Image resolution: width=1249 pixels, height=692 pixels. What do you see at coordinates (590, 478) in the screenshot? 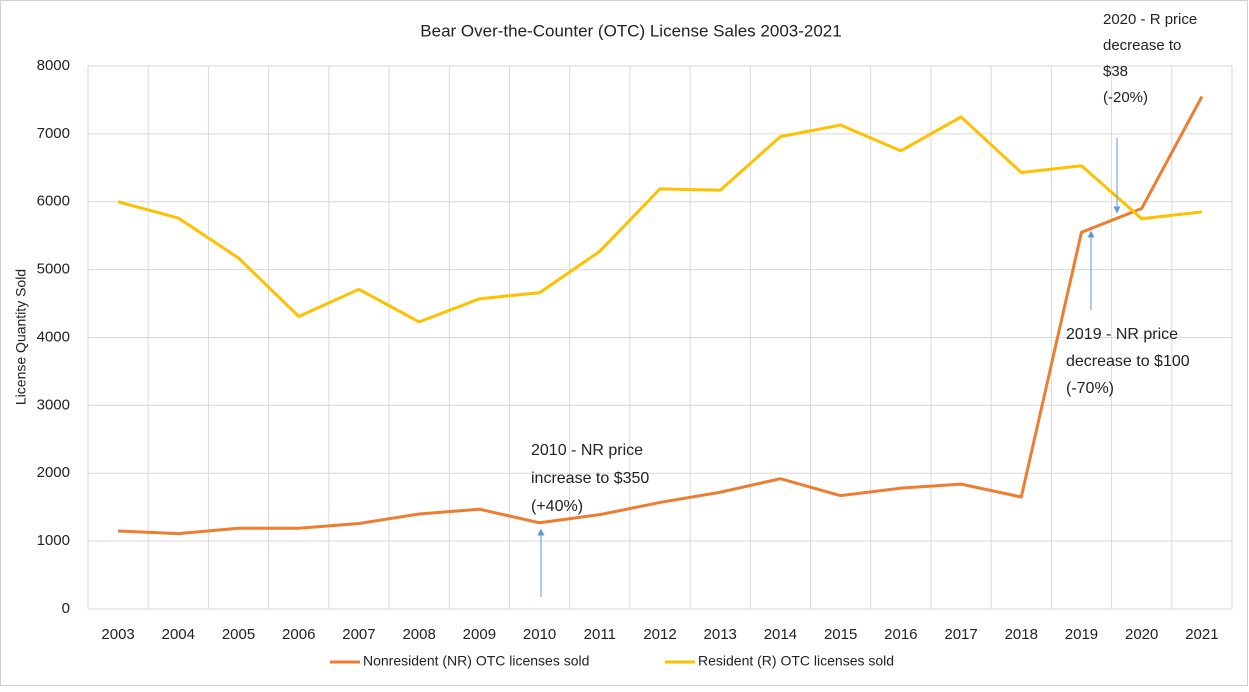
I see `annotation-text: increase to $350` at bounding box center [590, 478].